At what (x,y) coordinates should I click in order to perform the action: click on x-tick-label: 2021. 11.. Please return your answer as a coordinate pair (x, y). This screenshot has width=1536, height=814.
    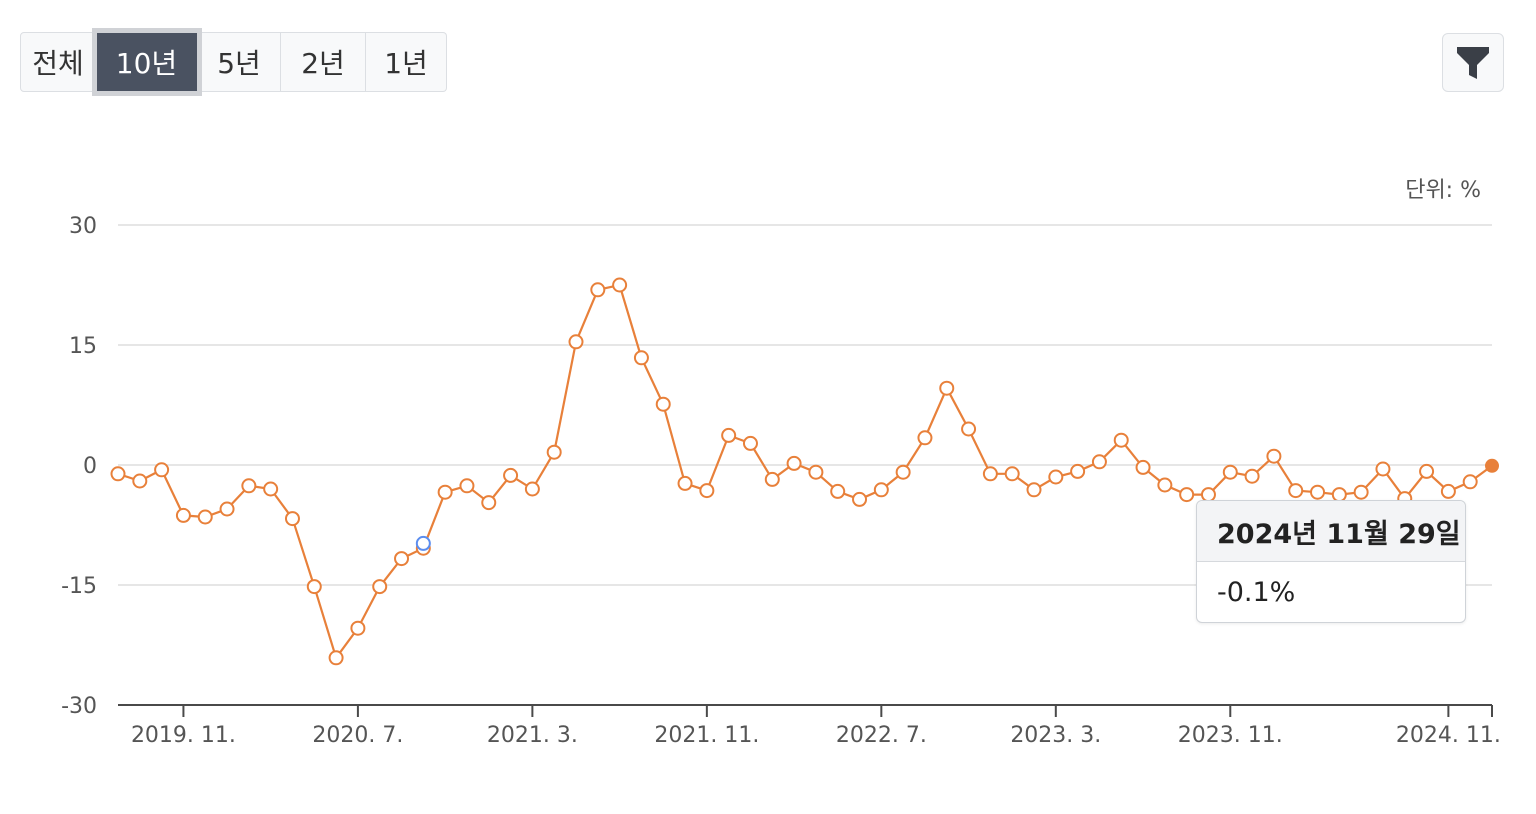
    Looking at the image, I should click on (706, 735).